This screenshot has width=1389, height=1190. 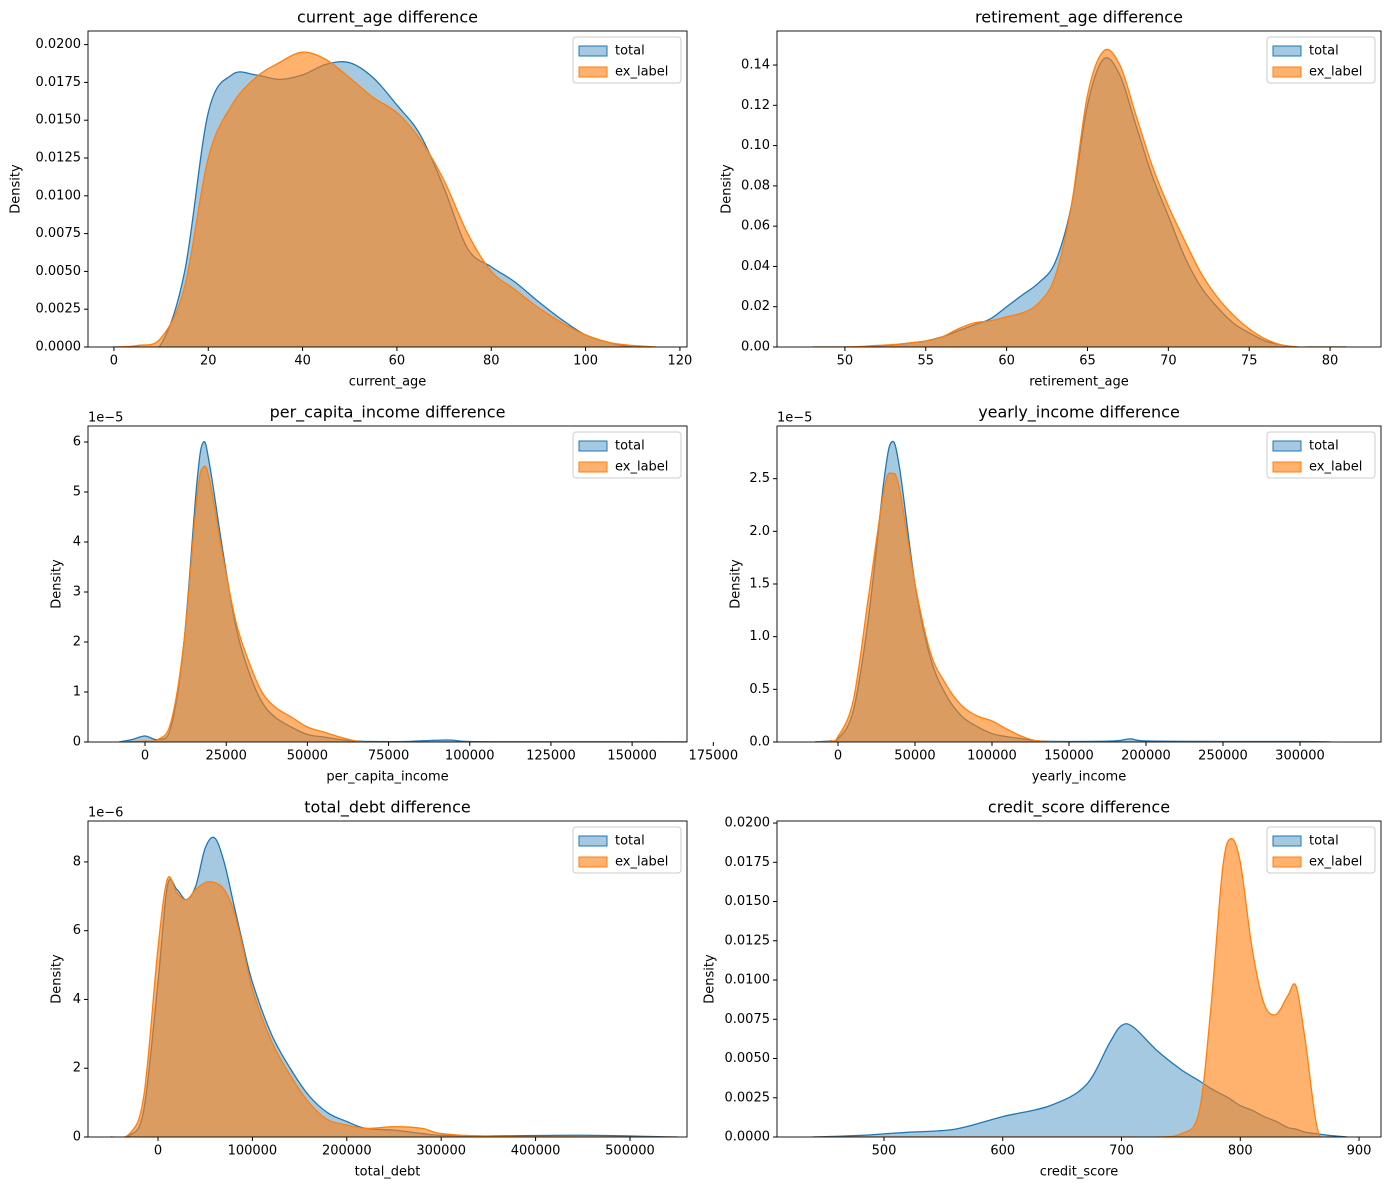 I want to click on y-tick-label: 3, so click(x=77, y=592).